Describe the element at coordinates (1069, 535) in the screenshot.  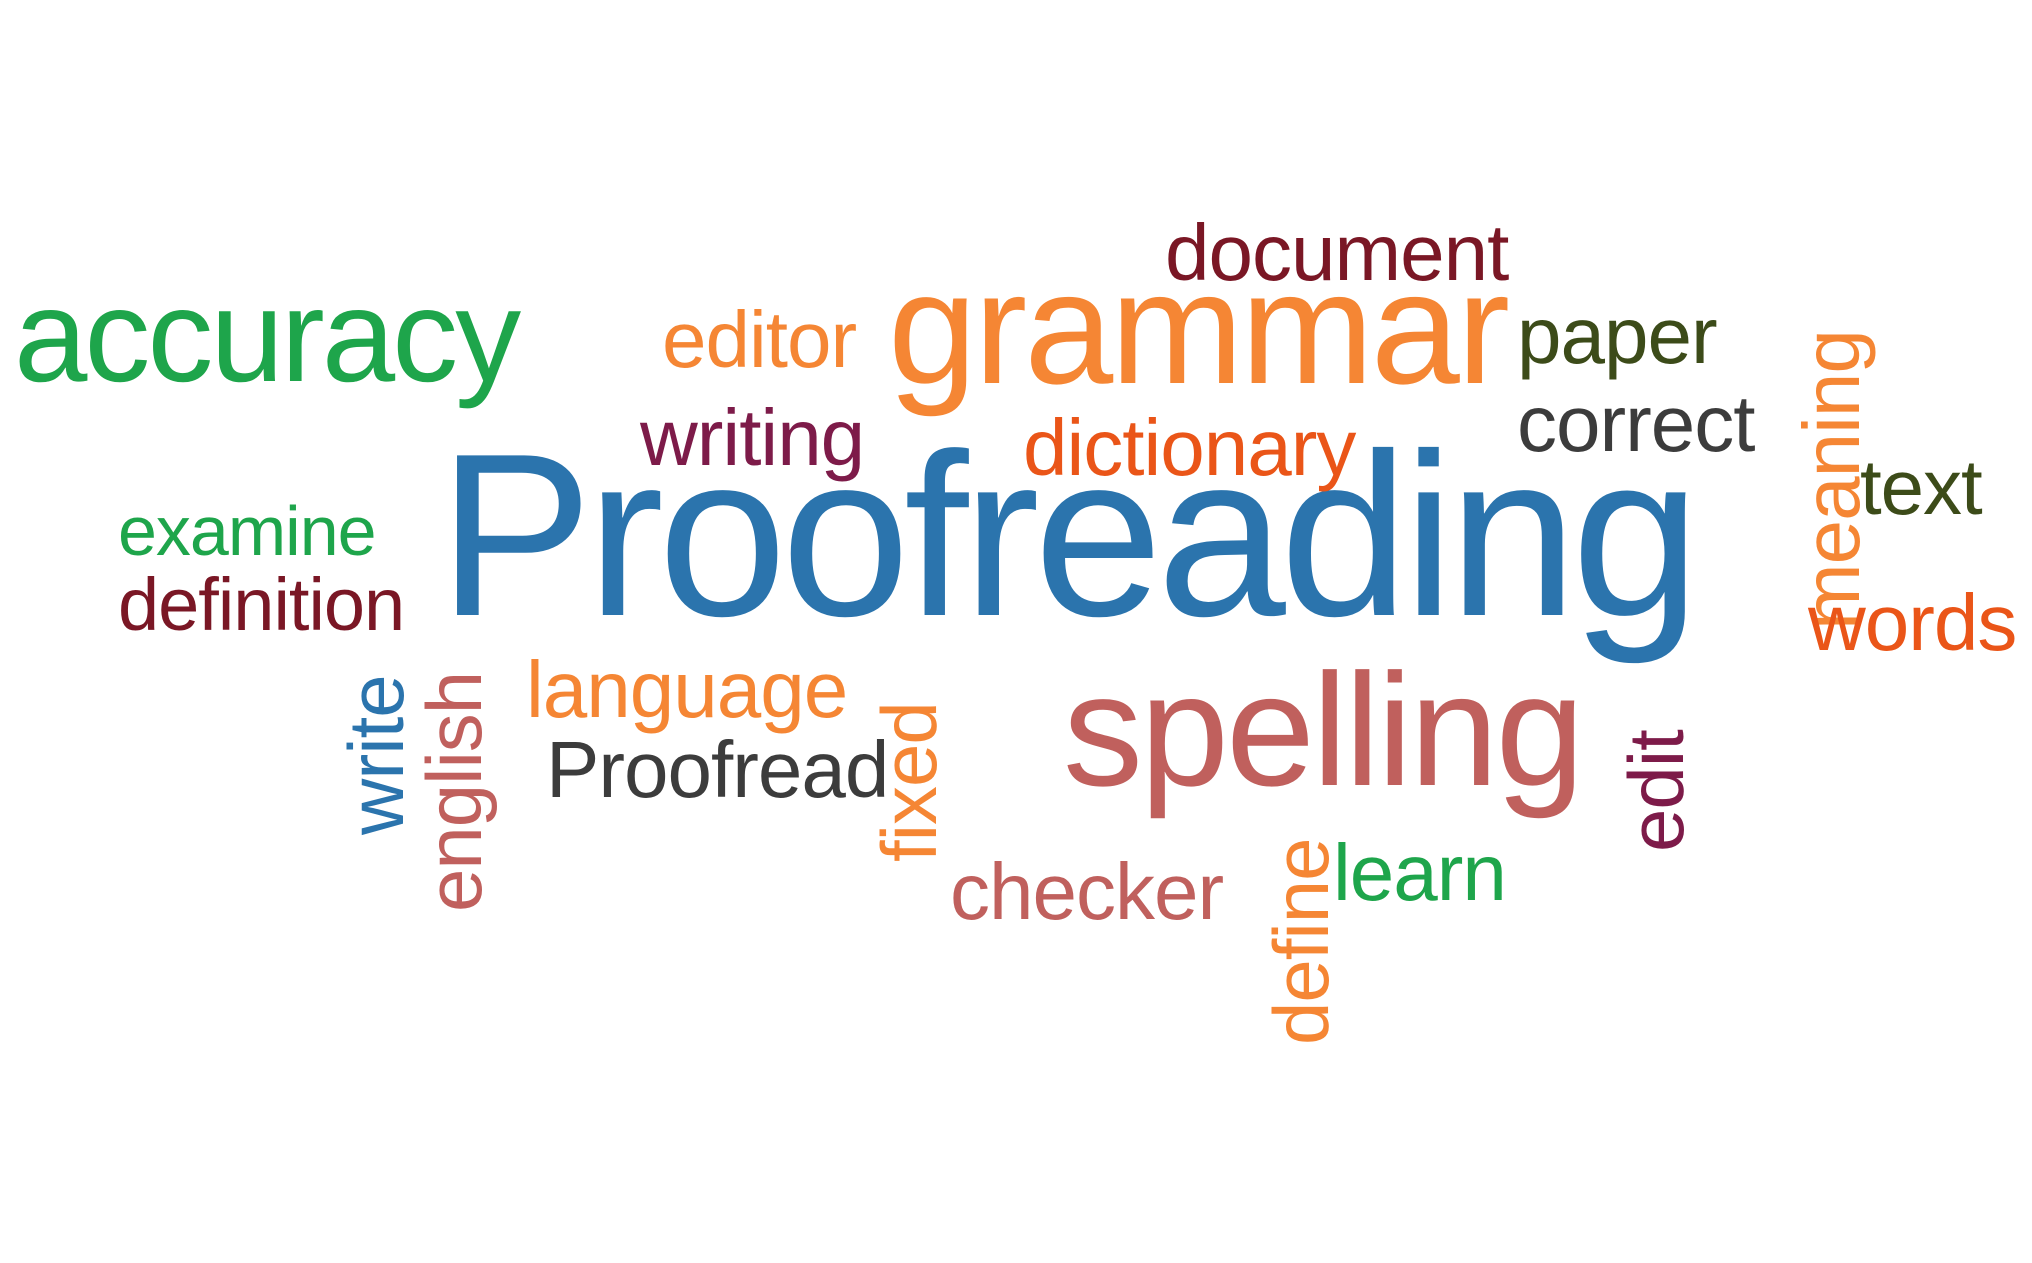
I see `word-proofreading: Proofreading` at that location.